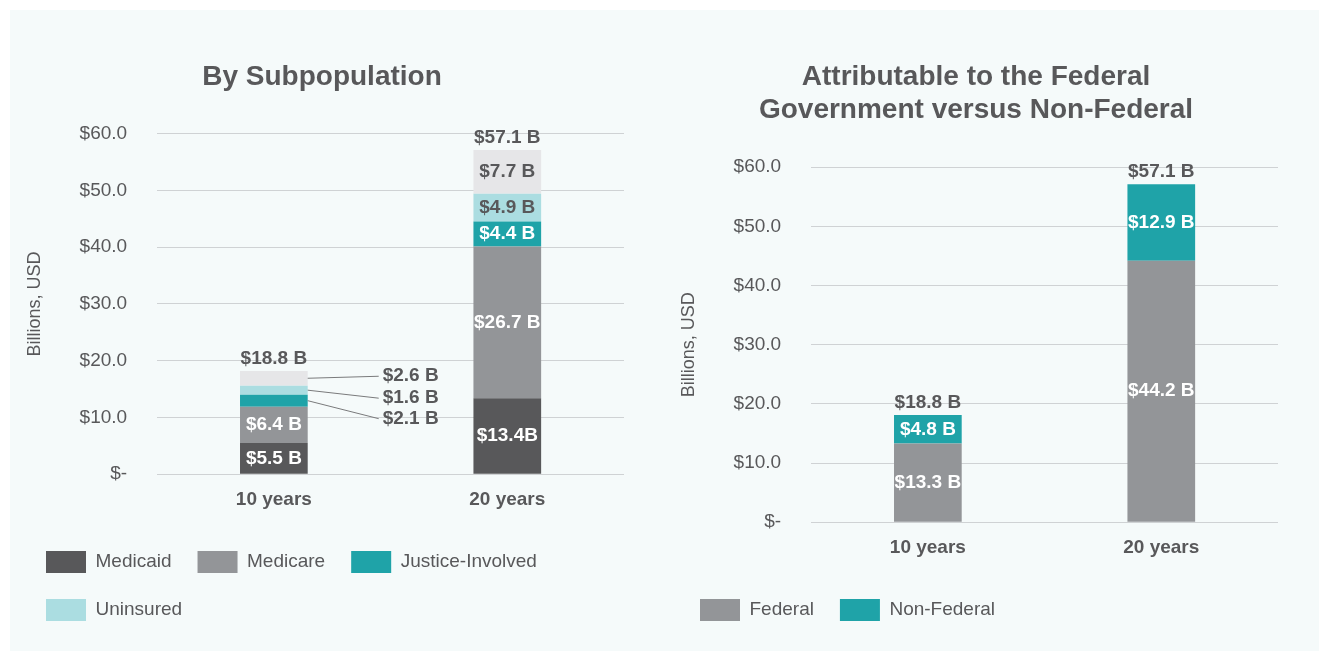  I want to click on legend-label: Uninsured, so click(139, 609).